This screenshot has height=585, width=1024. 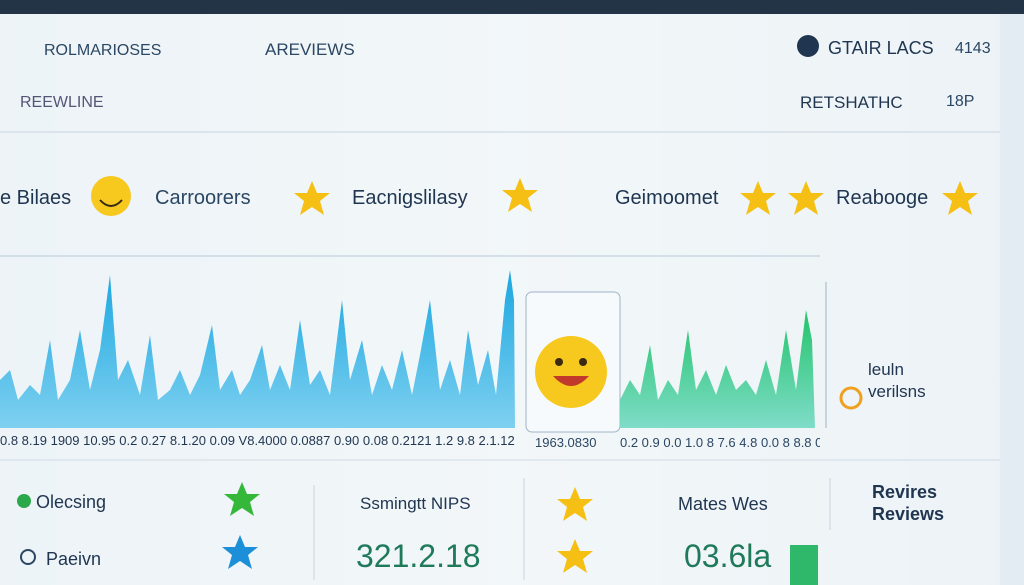 I want to click on legend-label: verilsns, so click(x=897, y=391).